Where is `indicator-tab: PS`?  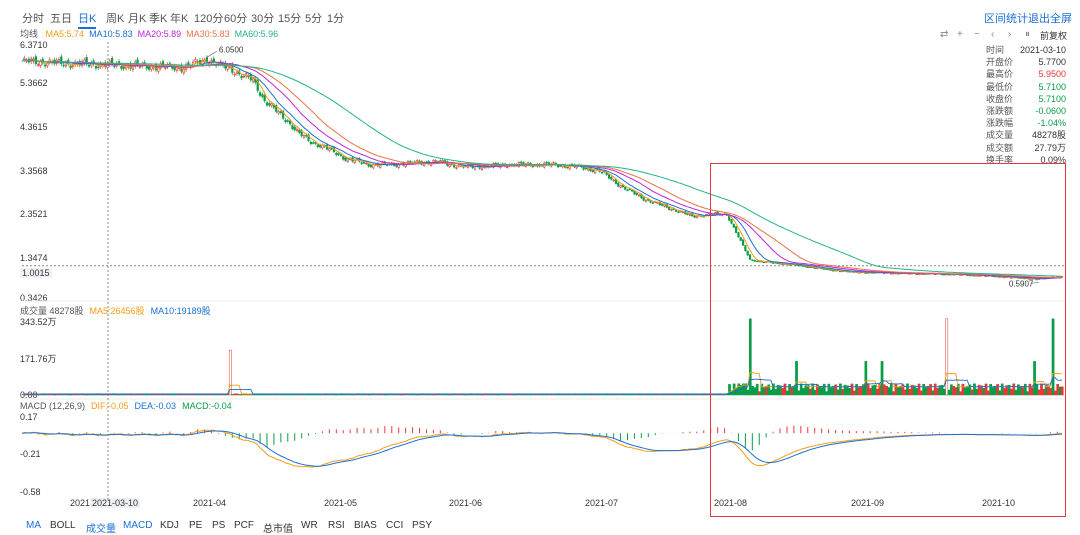
indicator-tab: PS is located at coordinates (219, 525).